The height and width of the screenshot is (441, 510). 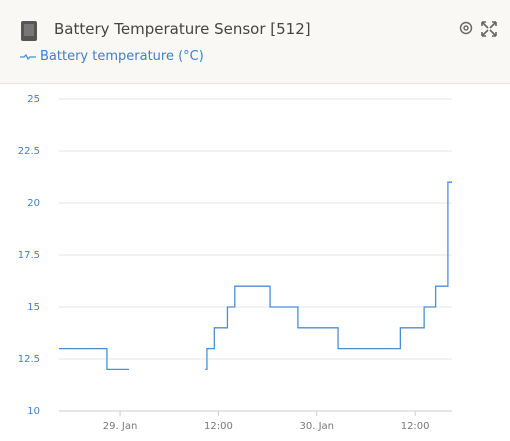 What do you see at coordinates (33, 99) in the screenshot?
I see `y-tick-label: 25` at bounding box center [33, 99].